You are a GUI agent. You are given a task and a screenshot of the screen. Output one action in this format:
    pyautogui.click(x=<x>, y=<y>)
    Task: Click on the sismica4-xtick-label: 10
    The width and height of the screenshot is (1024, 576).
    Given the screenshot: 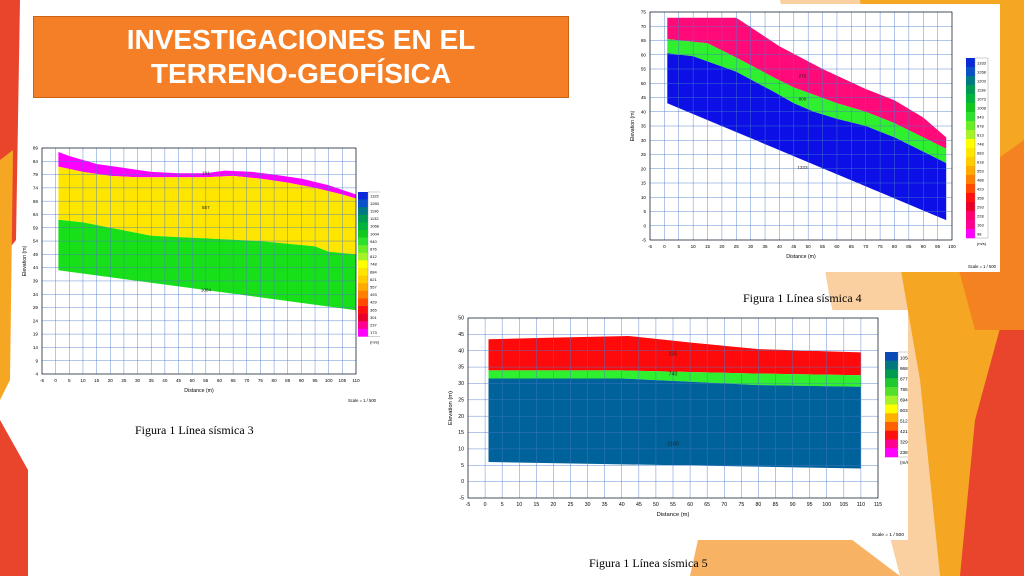 What is the action you would take?
    pyautogui.click(x=694, y=246)
    